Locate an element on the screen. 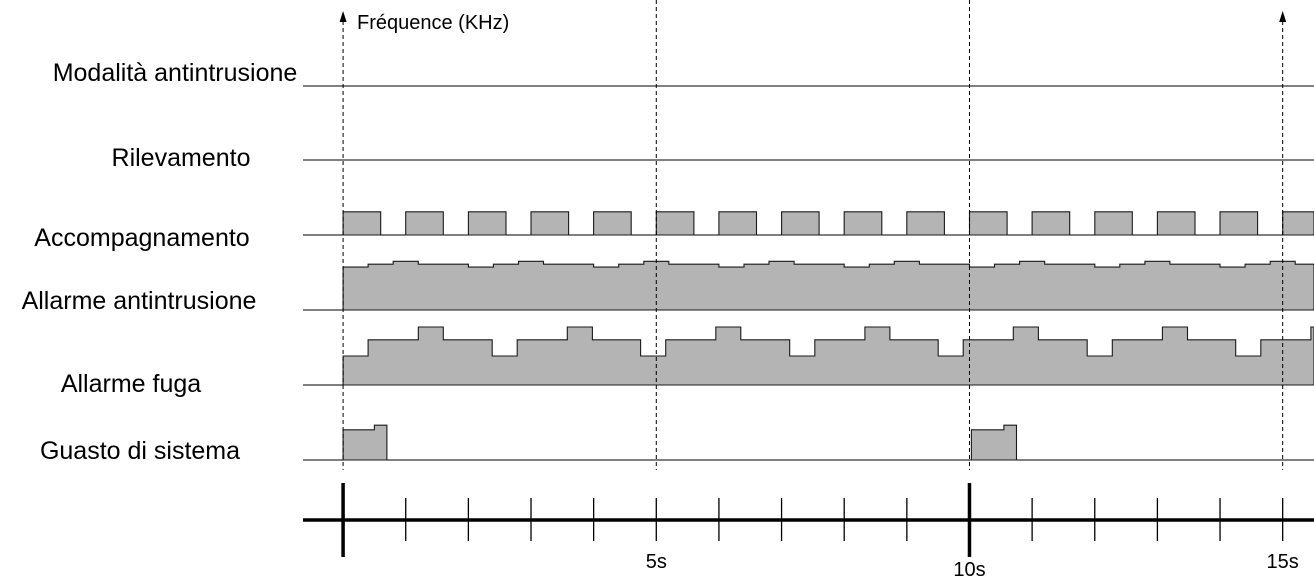 This screenshot has width=1314, height=578. label-allarme-antintrusione: Allarme antintrusione is located at coordinates (139, 301).